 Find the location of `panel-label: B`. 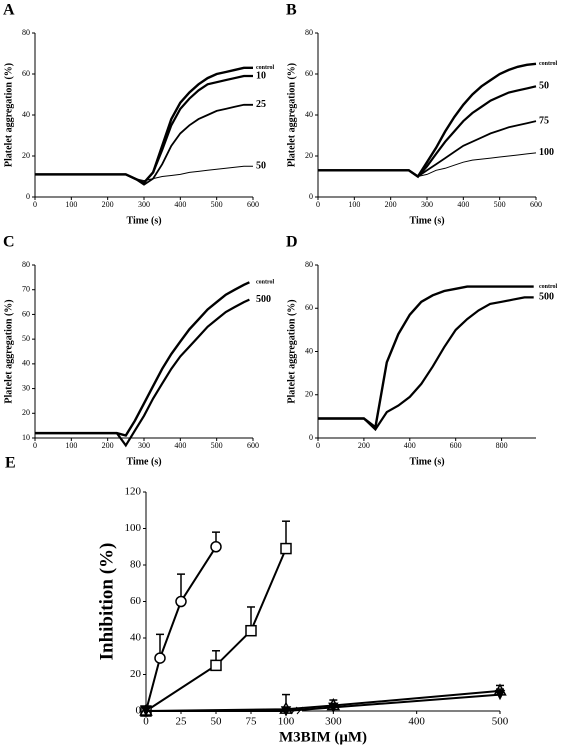

panel-label: B is located at coordinates (291, 10).